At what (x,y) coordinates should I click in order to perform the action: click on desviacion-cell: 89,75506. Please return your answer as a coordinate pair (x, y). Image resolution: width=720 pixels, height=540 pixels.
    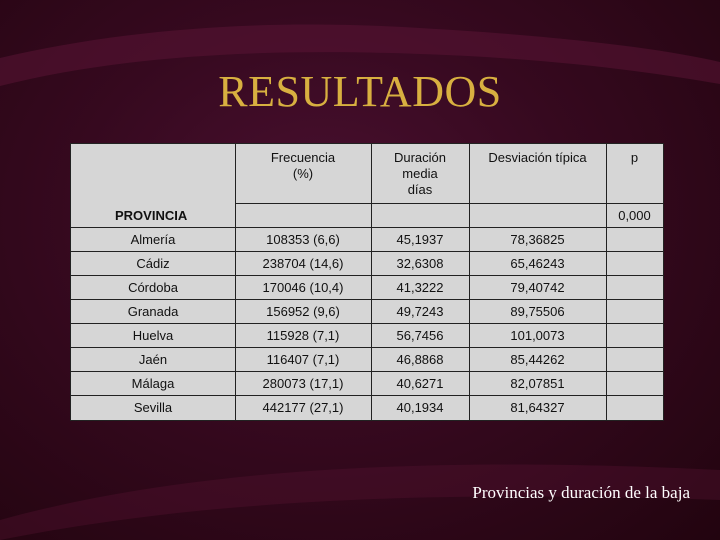
    Looking at the image, I should click on (537, 311).